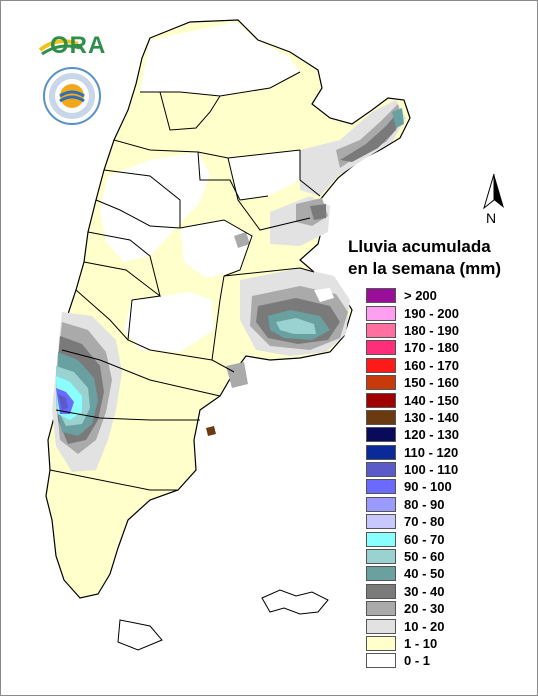 Image resolution: width=538 pixels, height=696 pixels. I want to click on legend-item: 80 - 90, so click(446, 504).